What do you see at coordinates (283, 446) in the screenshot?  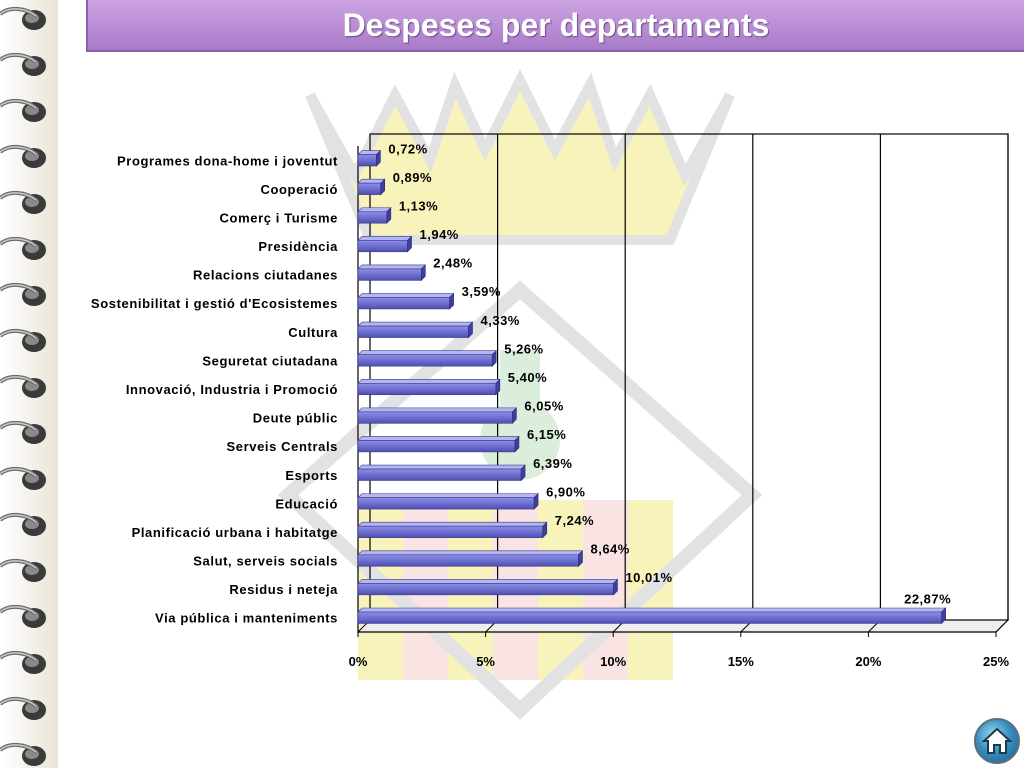 I see `category-label: Serveis Centrals` at bounding box center [283, 446].